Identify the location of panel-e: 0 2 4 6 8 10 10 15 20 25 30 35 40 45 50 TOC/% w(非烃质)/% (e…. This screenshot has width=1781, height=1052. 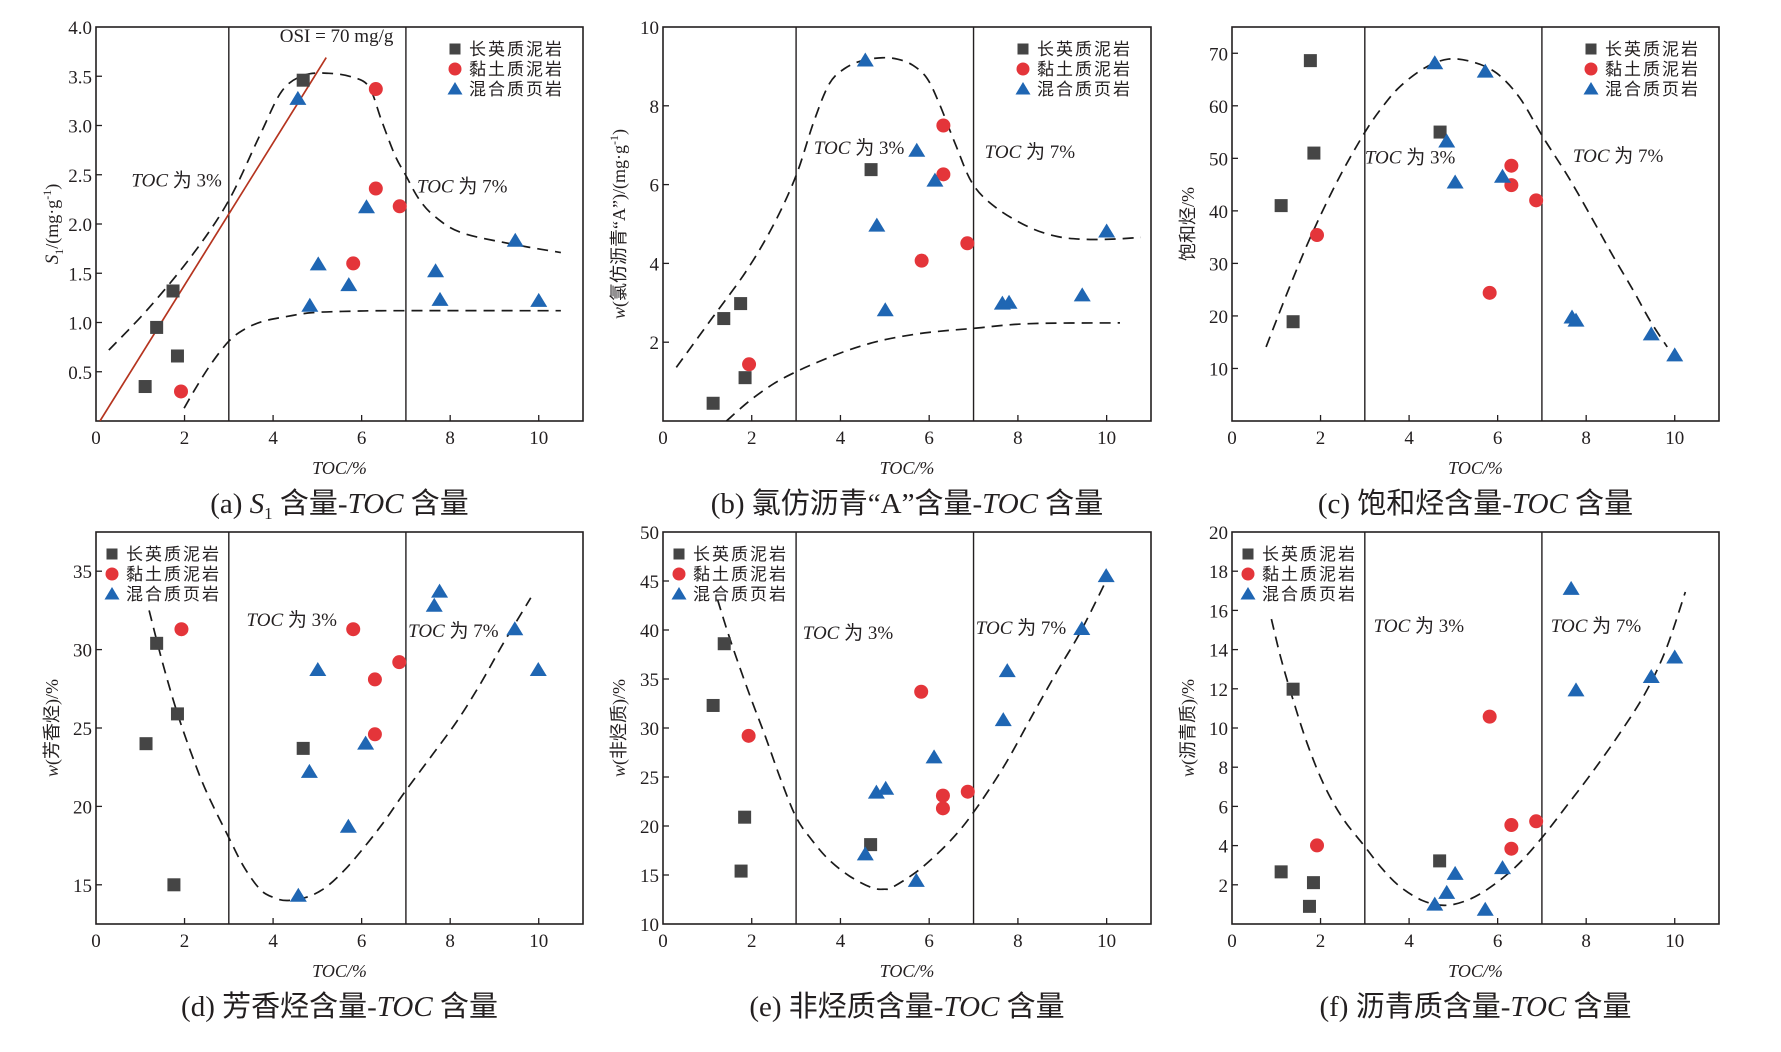
(880, 773).